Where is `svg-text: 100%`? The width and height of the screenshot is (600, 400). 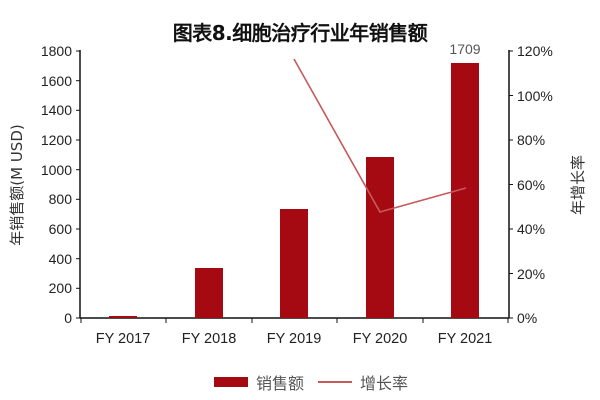
svg-text: 100% is located at coordinates (535, 96).